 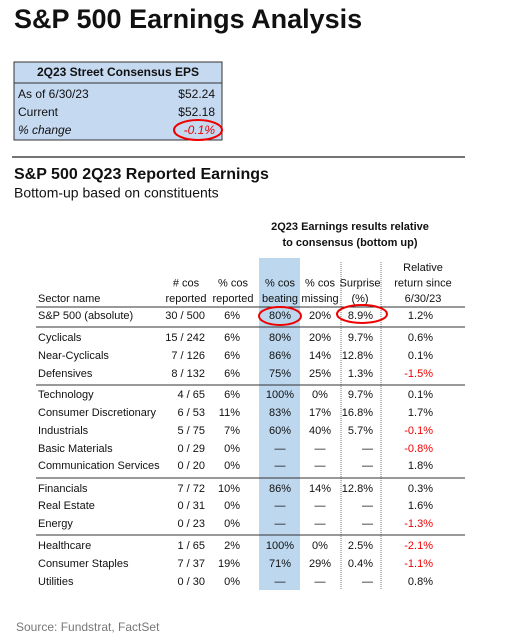 What do you see at coordinates (191, 564) in the screenshot?
I see `cell-value: 7 / 37` at bounding box center [191, 564].